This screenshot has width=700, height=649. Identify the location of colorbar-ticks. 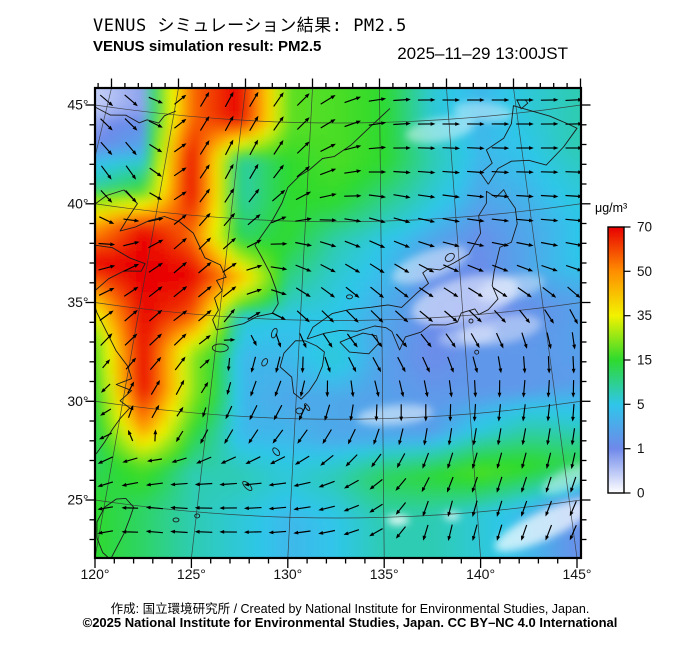
(627, 360).